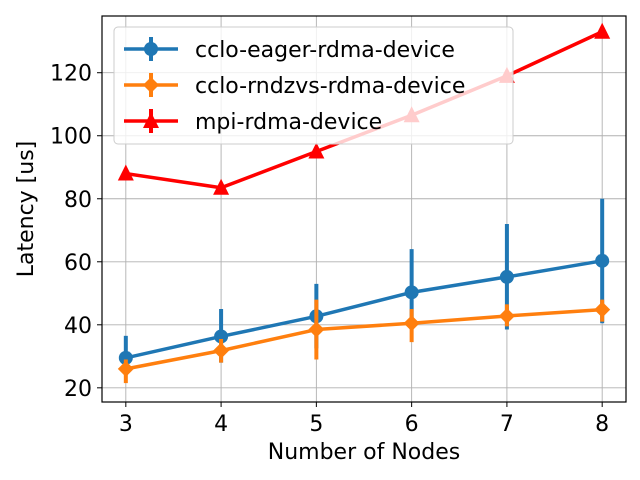  I want to click on x-tick-label: 3, so click(126, 424).